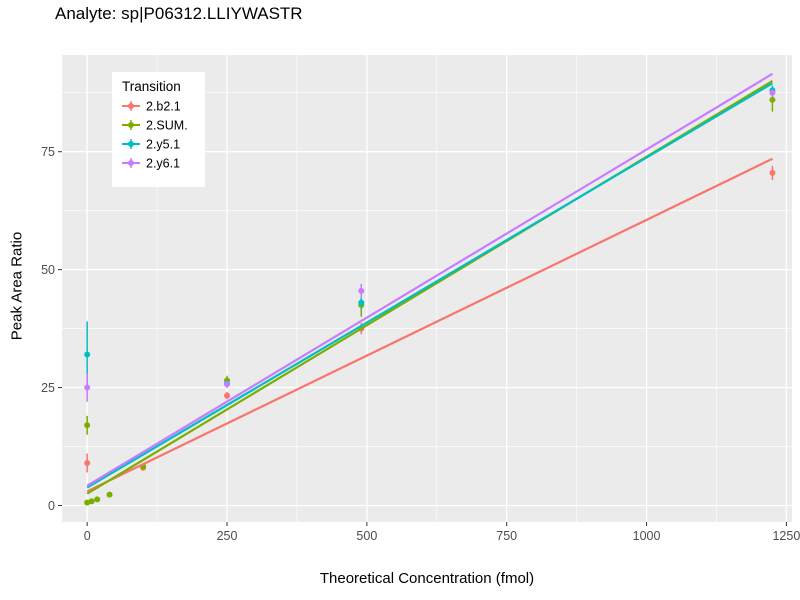 This screenshot has height=600, width=800. I want to click on chart-title: Analyte: sp|P06312.LLIYWASTR, so click(179, 13).